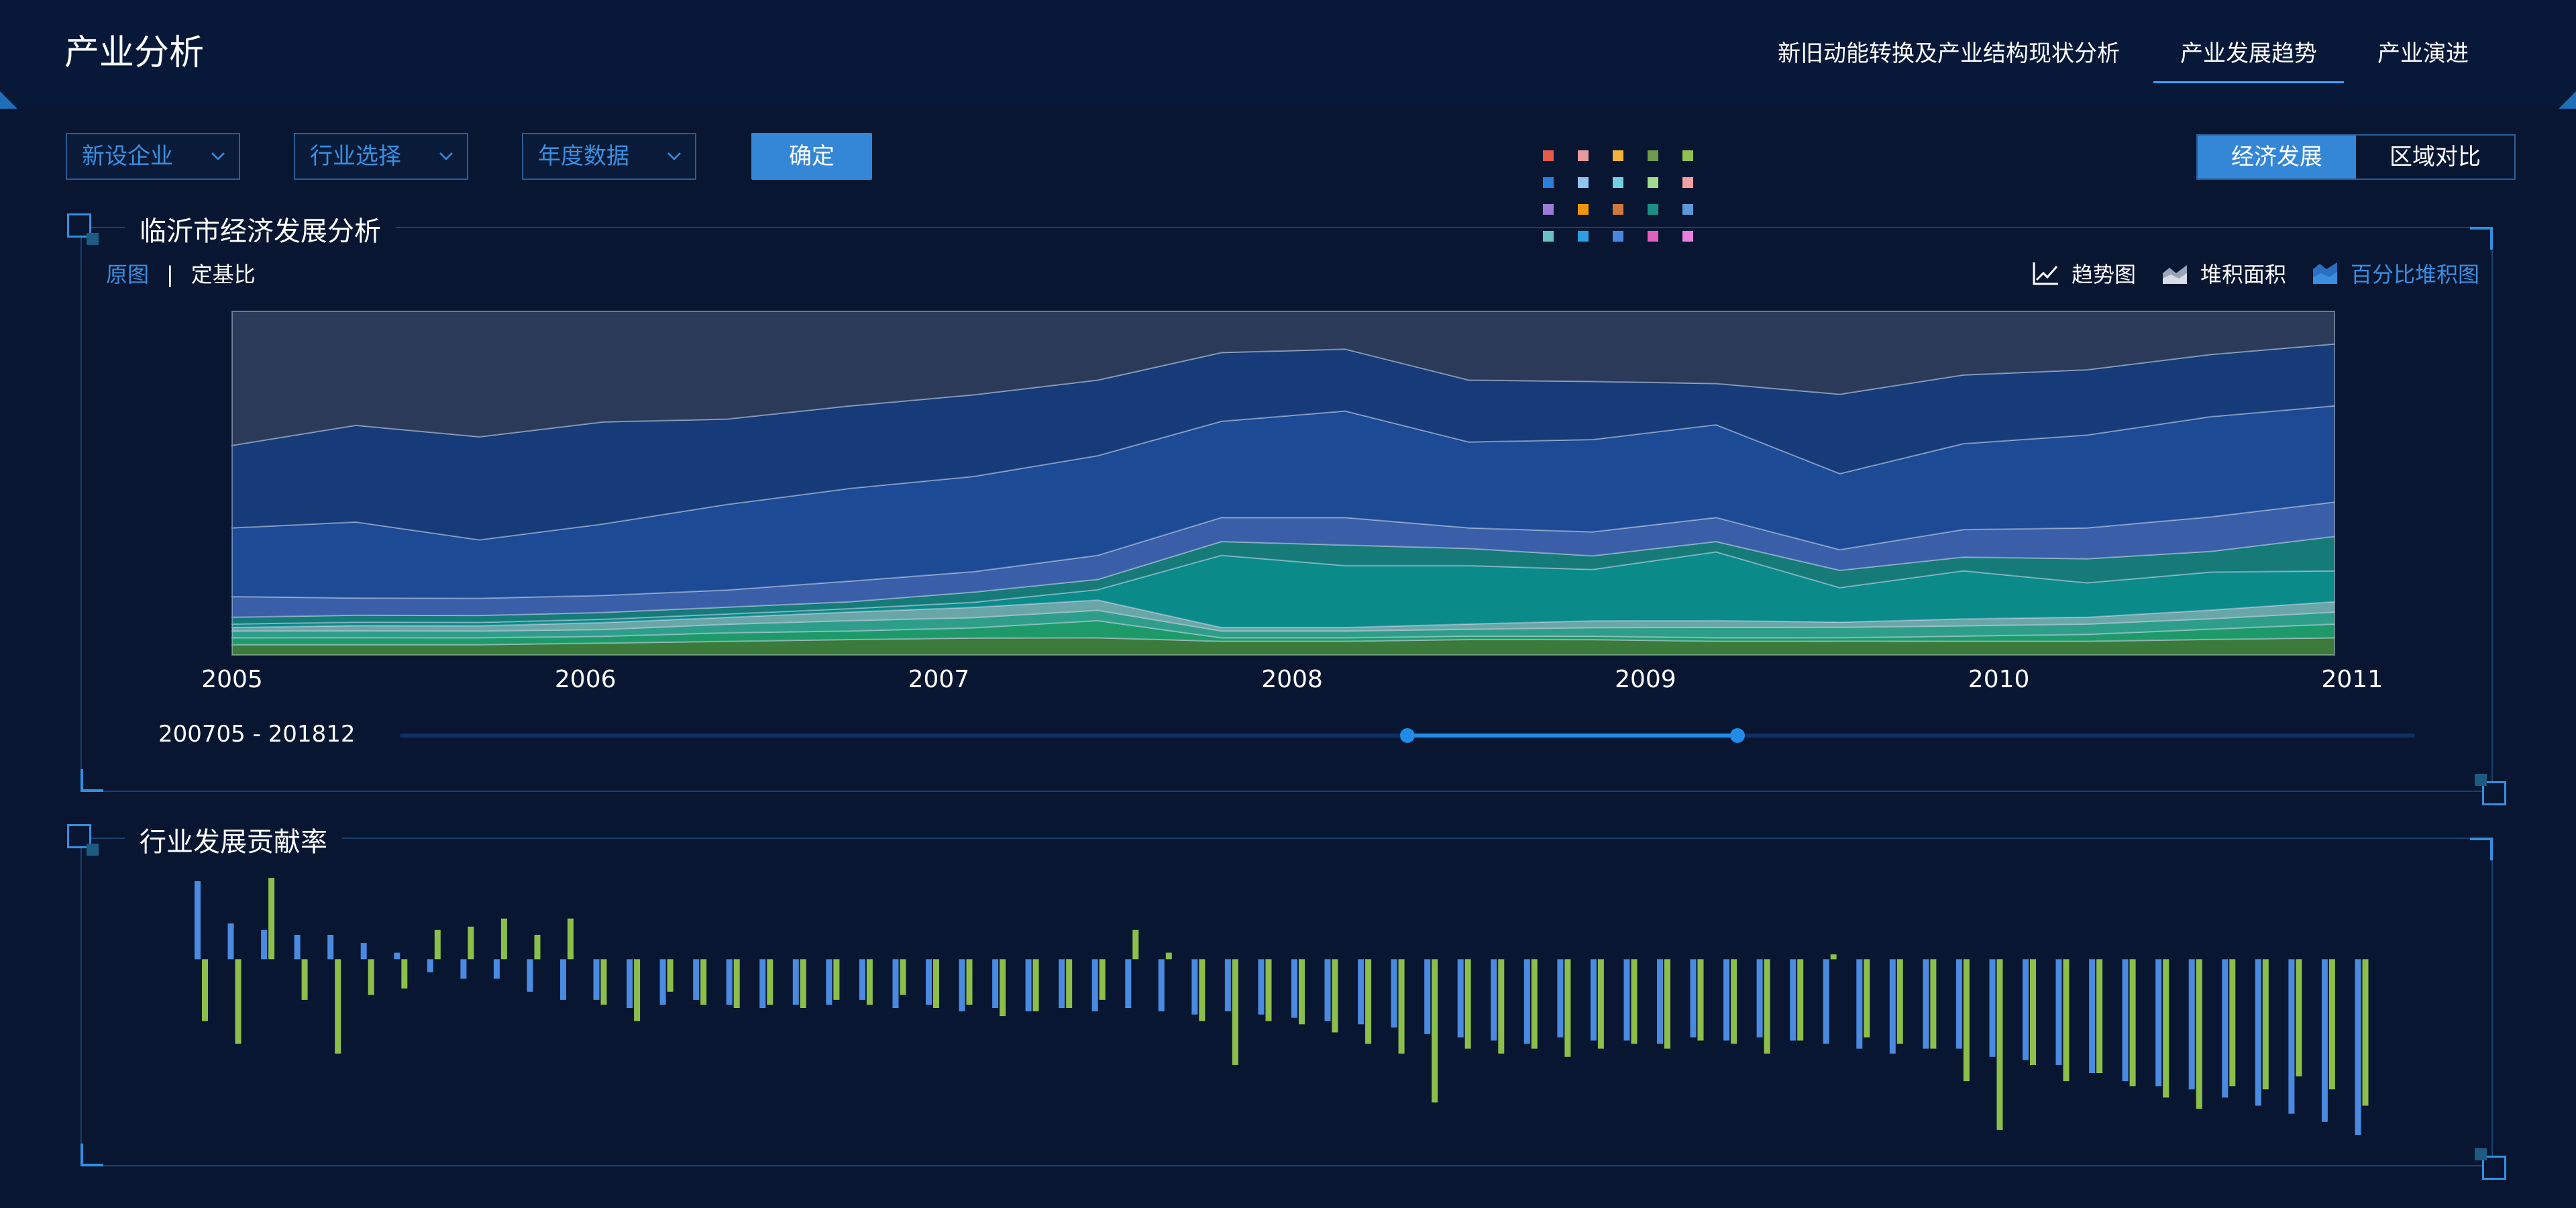  What do you see at coordinates (1737, 736) in the screenshot?
I see `slider-end-handle` at bounding box center [1737, 736].